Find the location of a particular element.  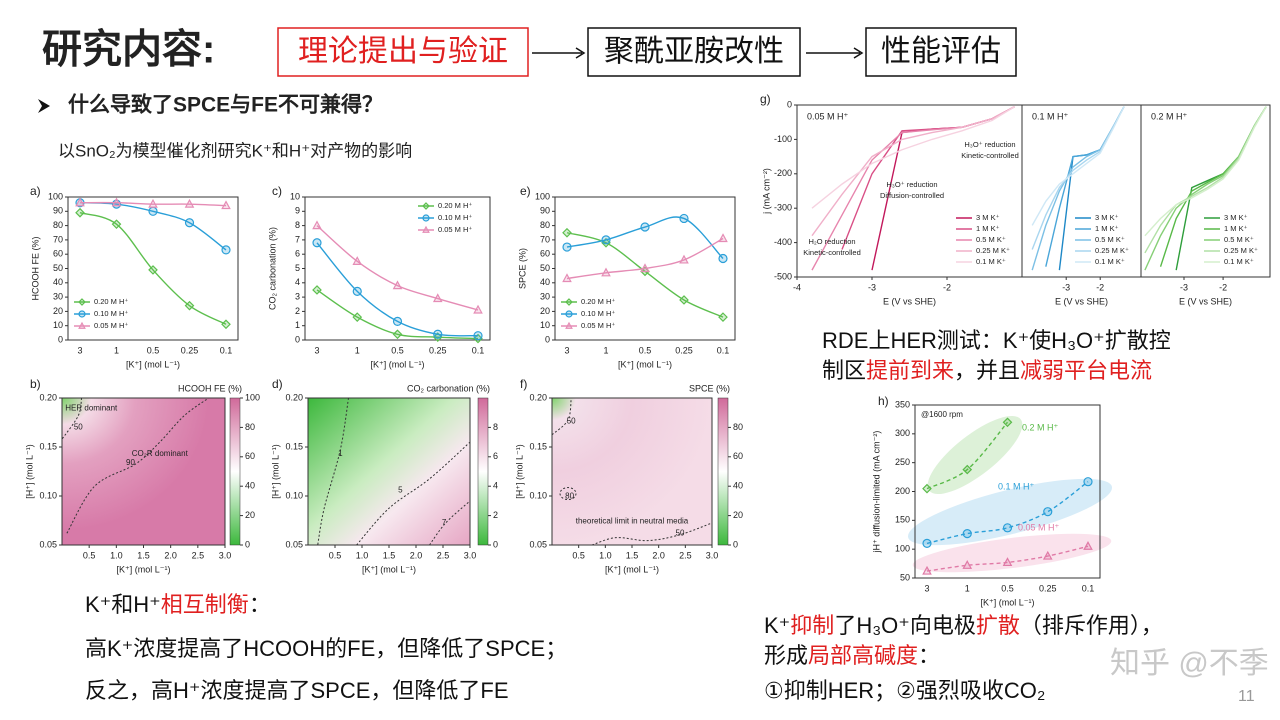

x-tick-label: 1.0 is located at coordinates (605, 555).